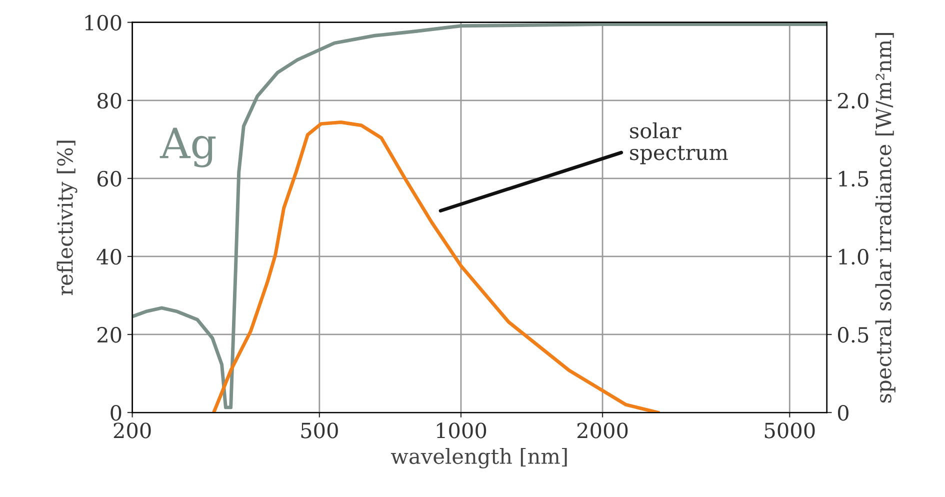  Describe the element at coordinates (188, 148) in the screenshot. I see `series-label: Ag` at that location.